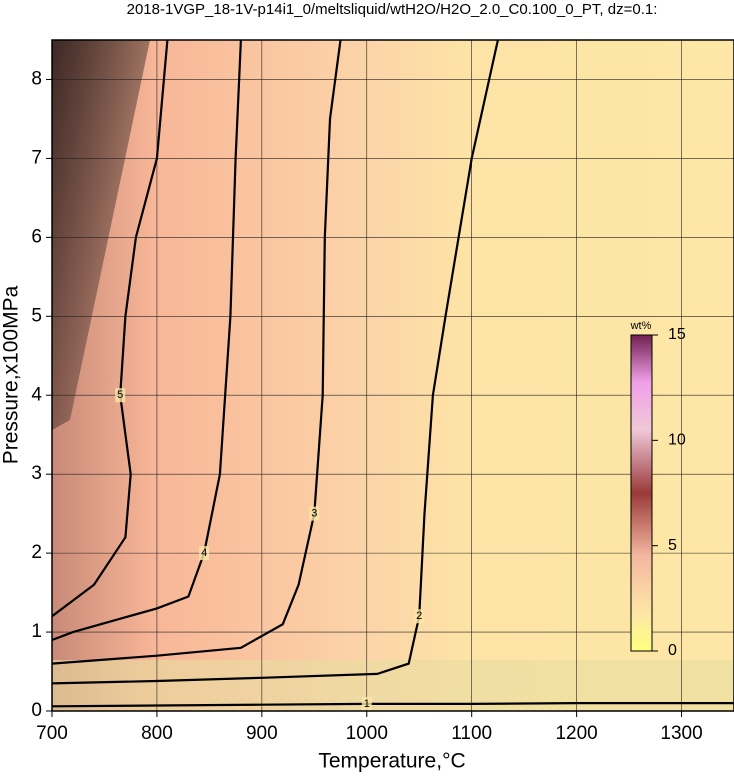 The width and height of the screenshot is (734, 781). I want to click on colorbar-tick-label: 15, so click(677, 334).